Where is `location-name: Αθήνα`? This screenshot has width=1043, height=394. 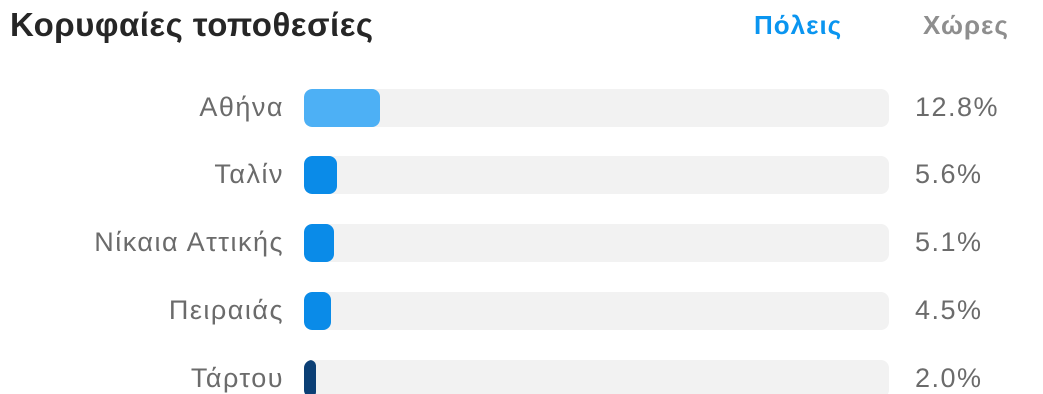 location-name: Αθήνα is located at coordinates (241, 107).